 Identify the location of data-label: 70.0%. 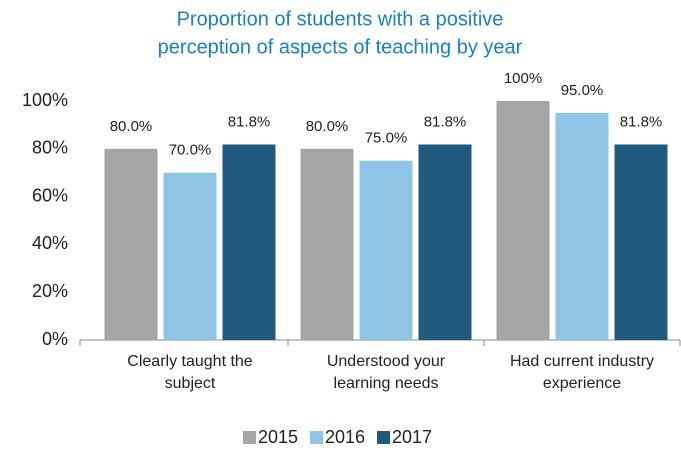
(190, 150).